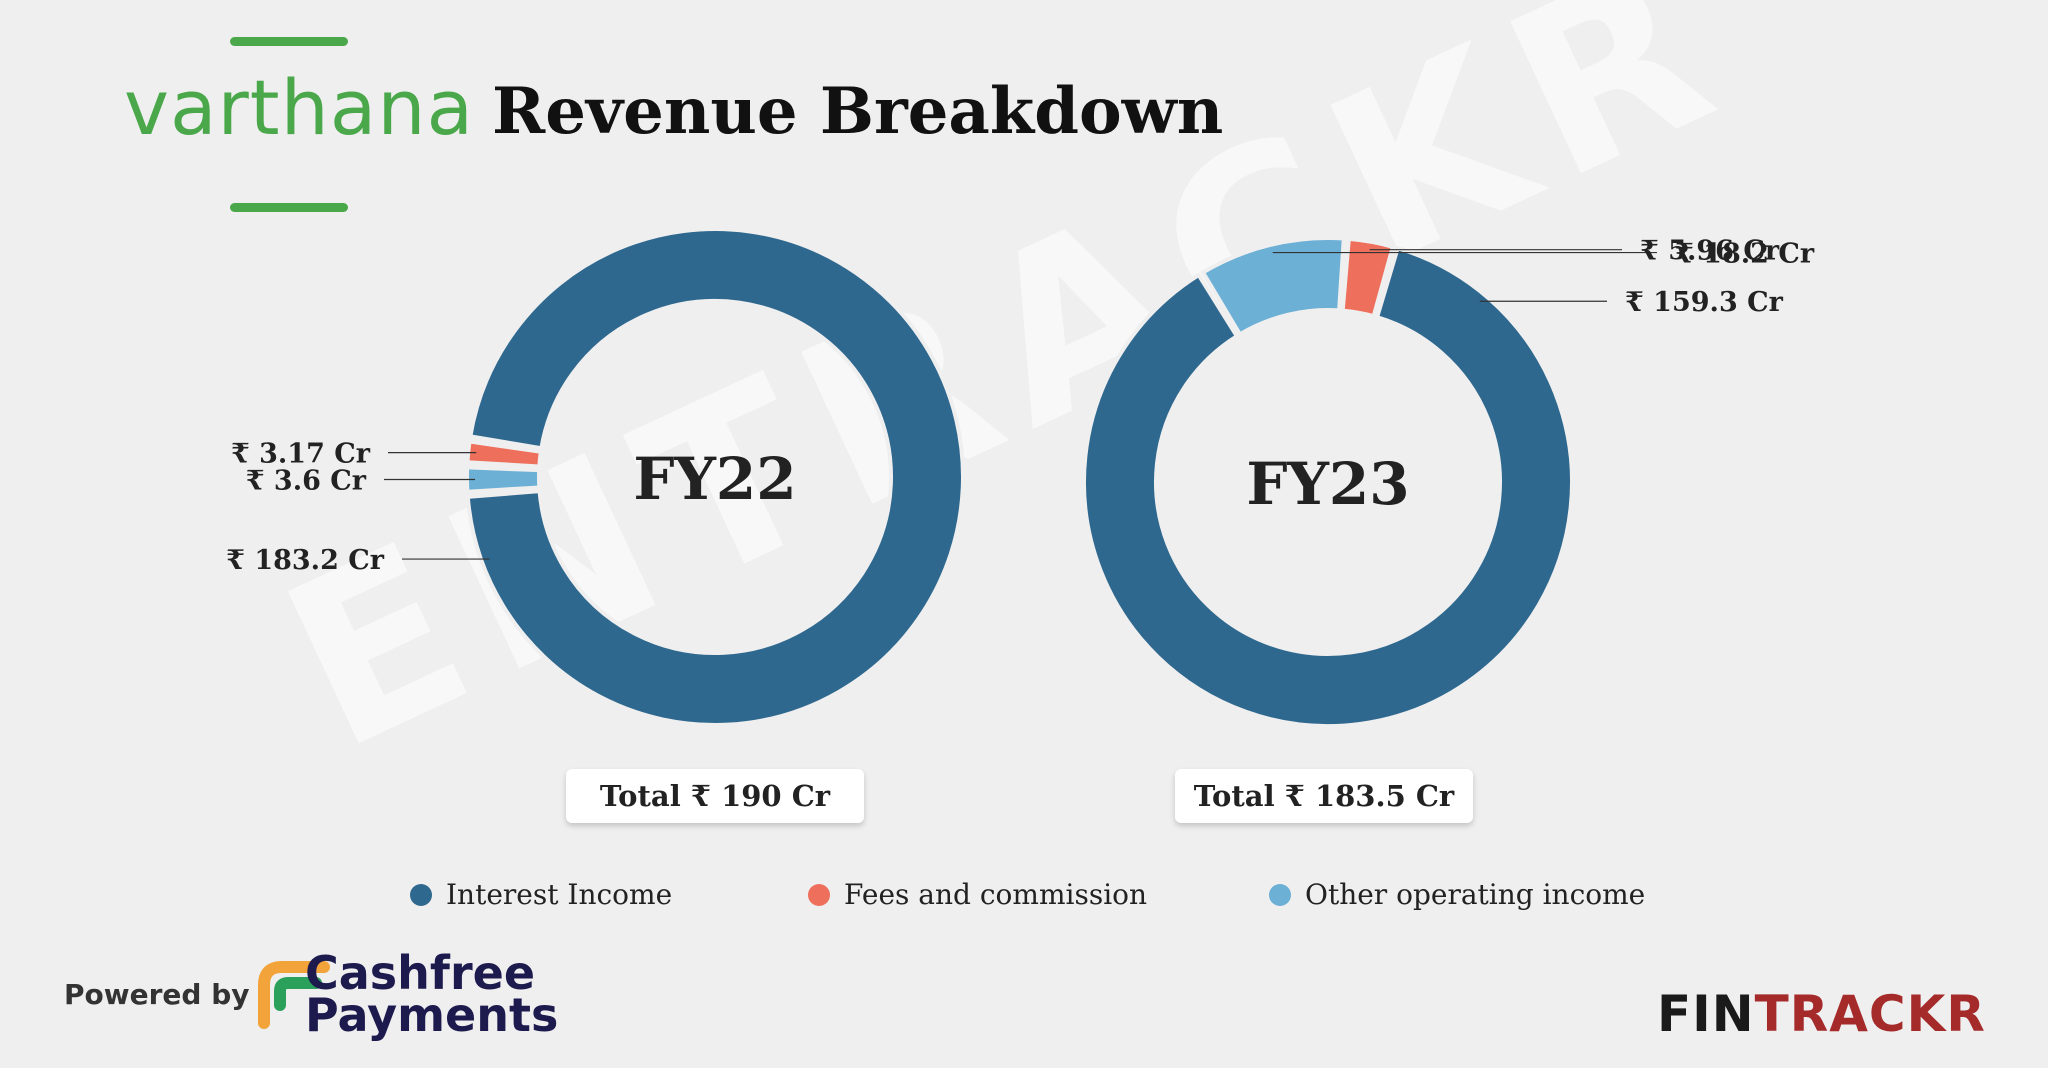 This screenshot has height=1068, width=2048. What do you see at coordinates (1475, 894) in the screenshot?
I see `legend-label-other: Other operating income` at bounding box center [1475, 894].